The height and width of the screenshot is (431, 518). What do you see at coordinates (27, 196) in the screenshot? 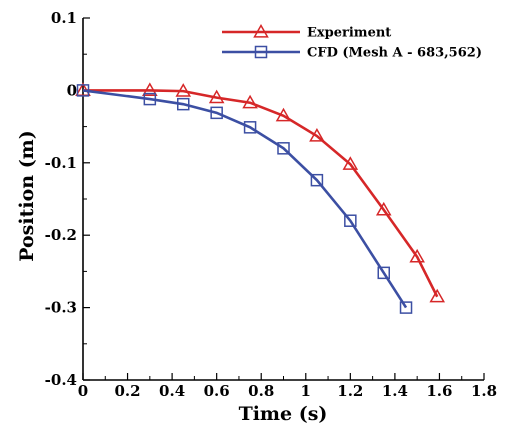
I see `y-axis-title: Position (m)` at bounding box center [27, 196].